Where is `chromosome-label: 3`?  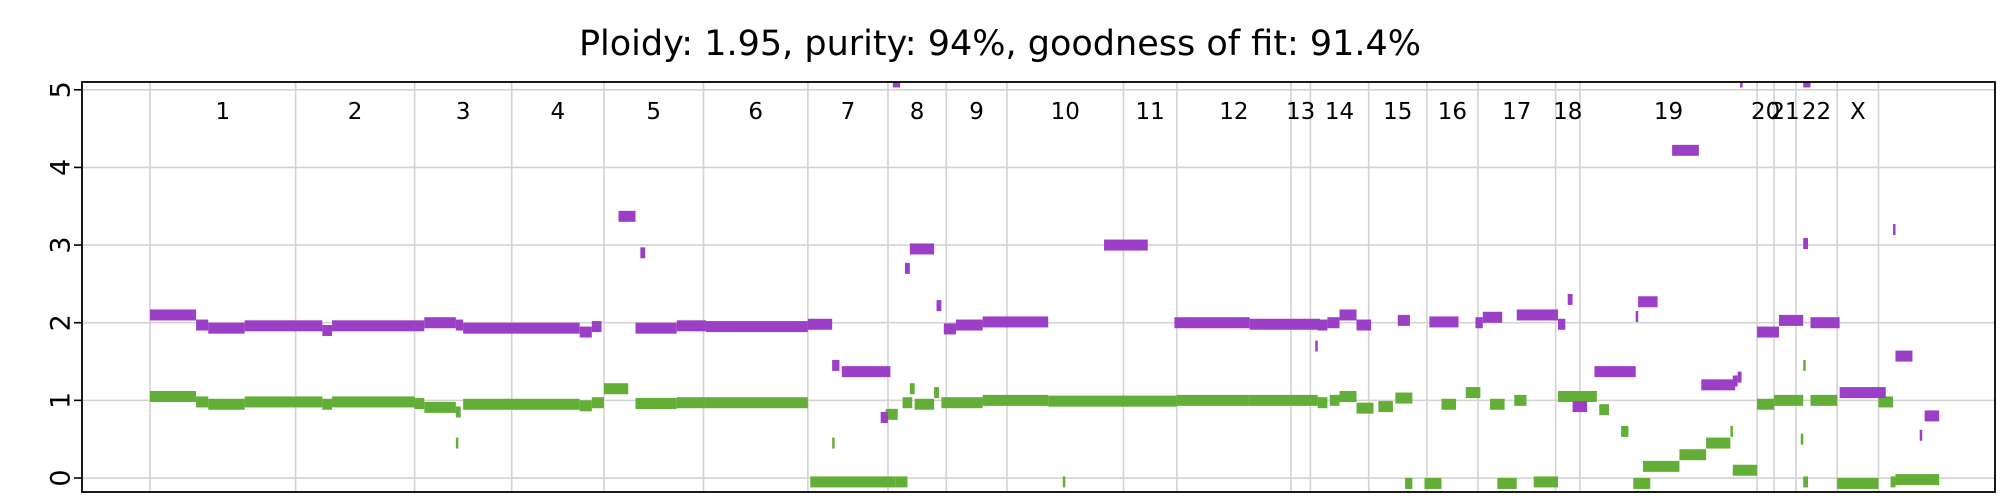 chromosome-label: 3 is located at coordinates (463, 112).